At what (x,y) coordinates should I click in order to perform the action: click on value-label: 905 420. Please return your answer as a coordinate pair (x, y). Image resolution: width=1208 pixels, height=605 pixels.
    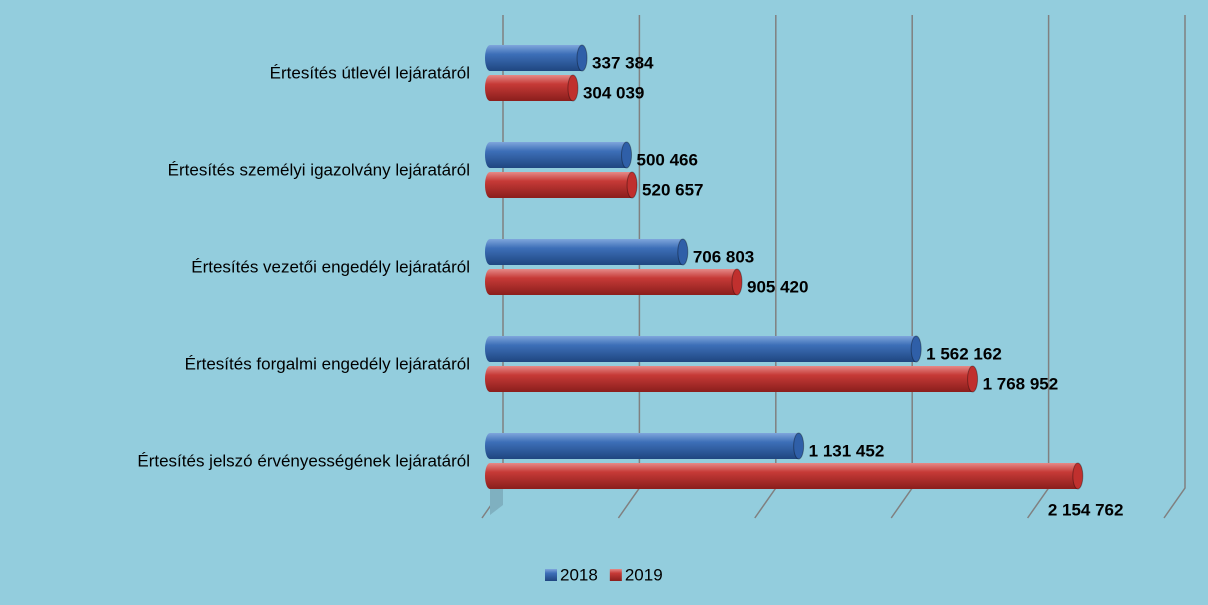
    Looking at the image, I should click on (777, 286).